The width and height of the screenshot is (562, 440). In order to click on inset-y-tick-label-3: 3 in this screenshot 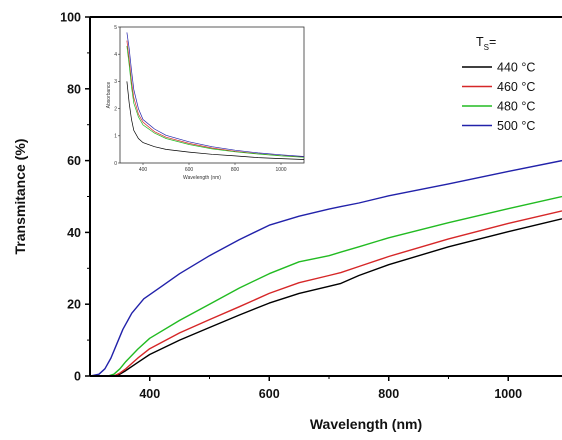, I will do `click(115, 82)`.